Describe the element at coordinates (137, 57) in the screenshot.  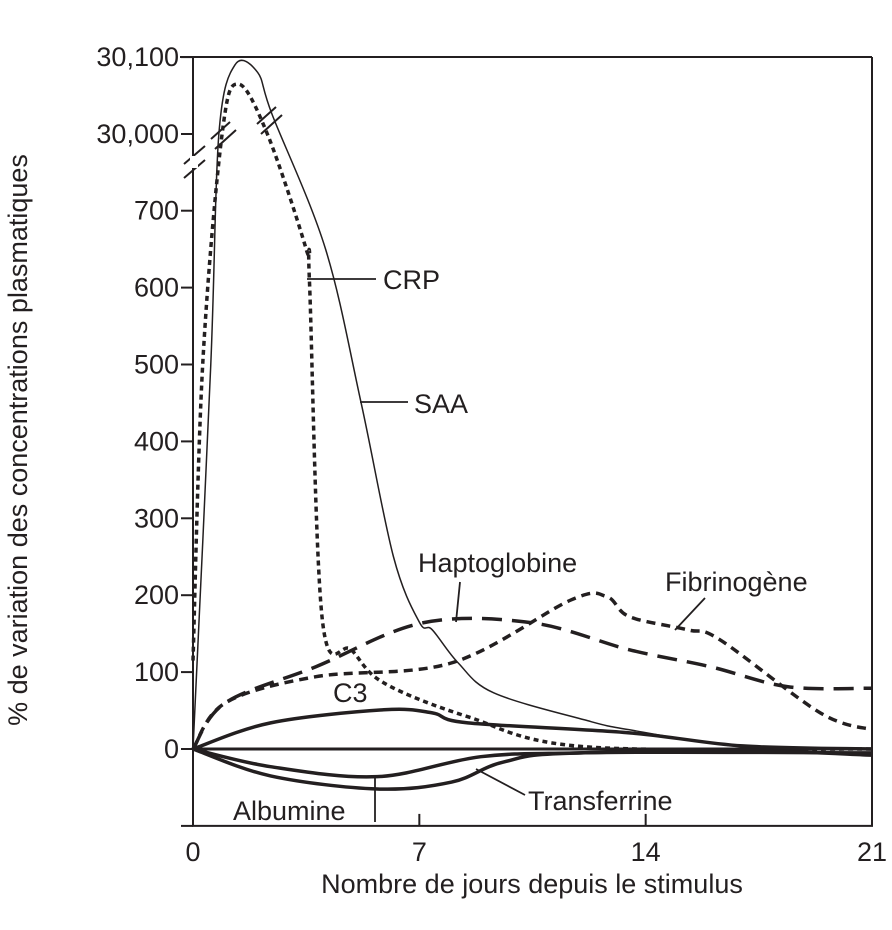
I see `y-tick-label: 30,100` at that location.